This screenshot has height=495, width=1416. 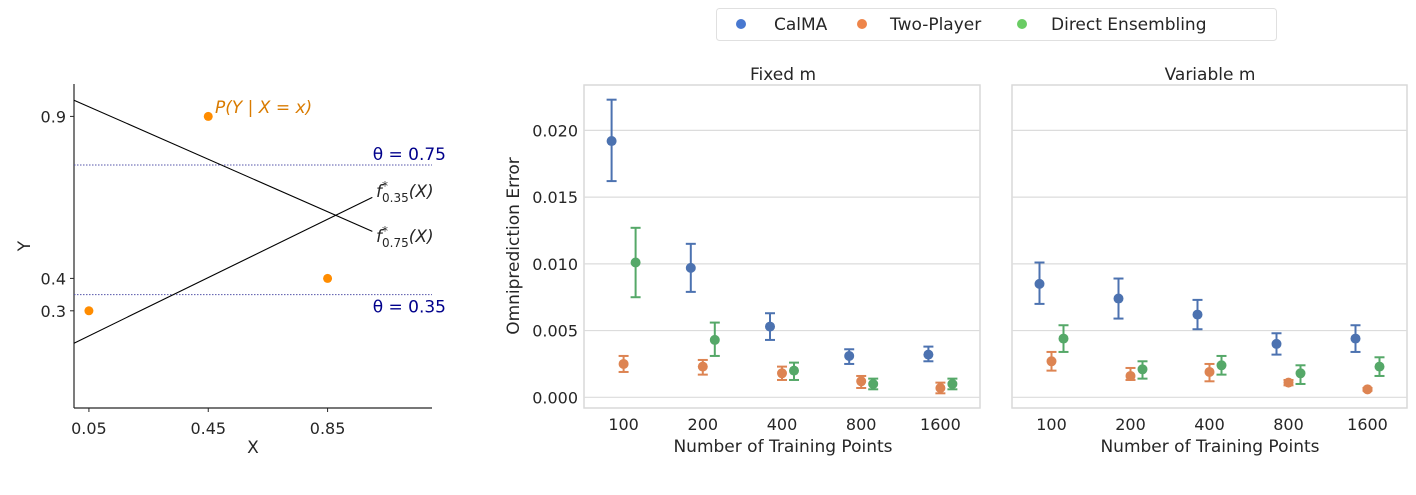 I want to click on legend: CalMA Two-Player Direct Ensembling, so click(x=996, y=24).